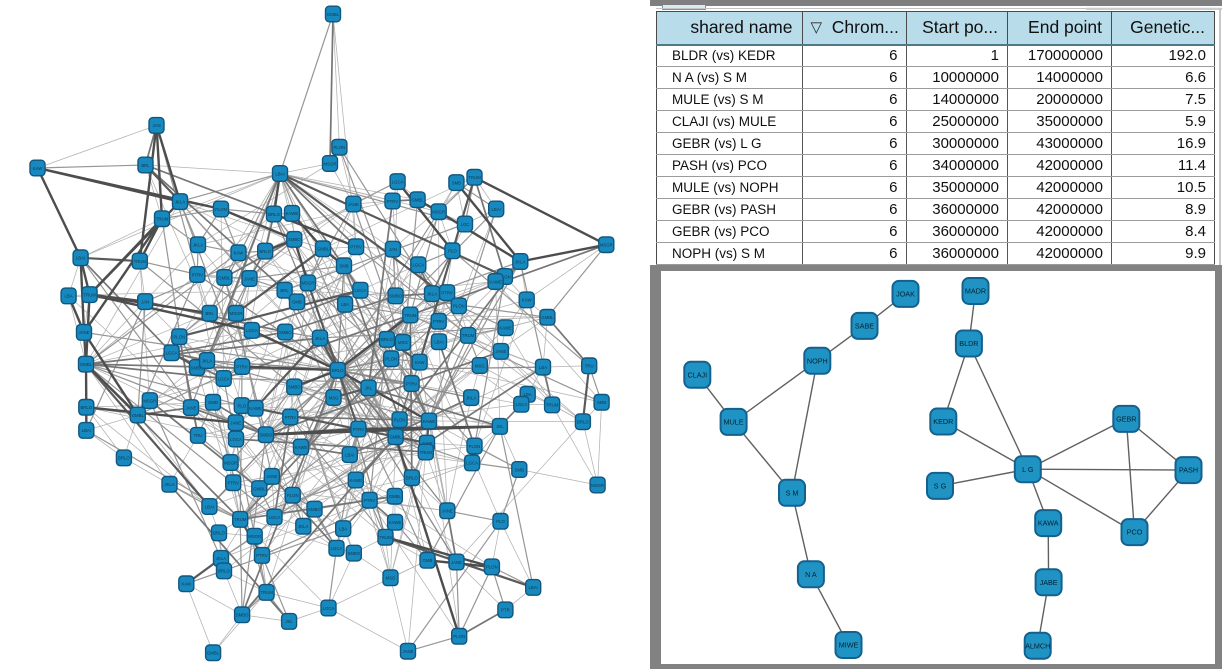  Describe the element at coordinates (198, 435) in the screenshot. I see `svg-text: TRU` at that location.